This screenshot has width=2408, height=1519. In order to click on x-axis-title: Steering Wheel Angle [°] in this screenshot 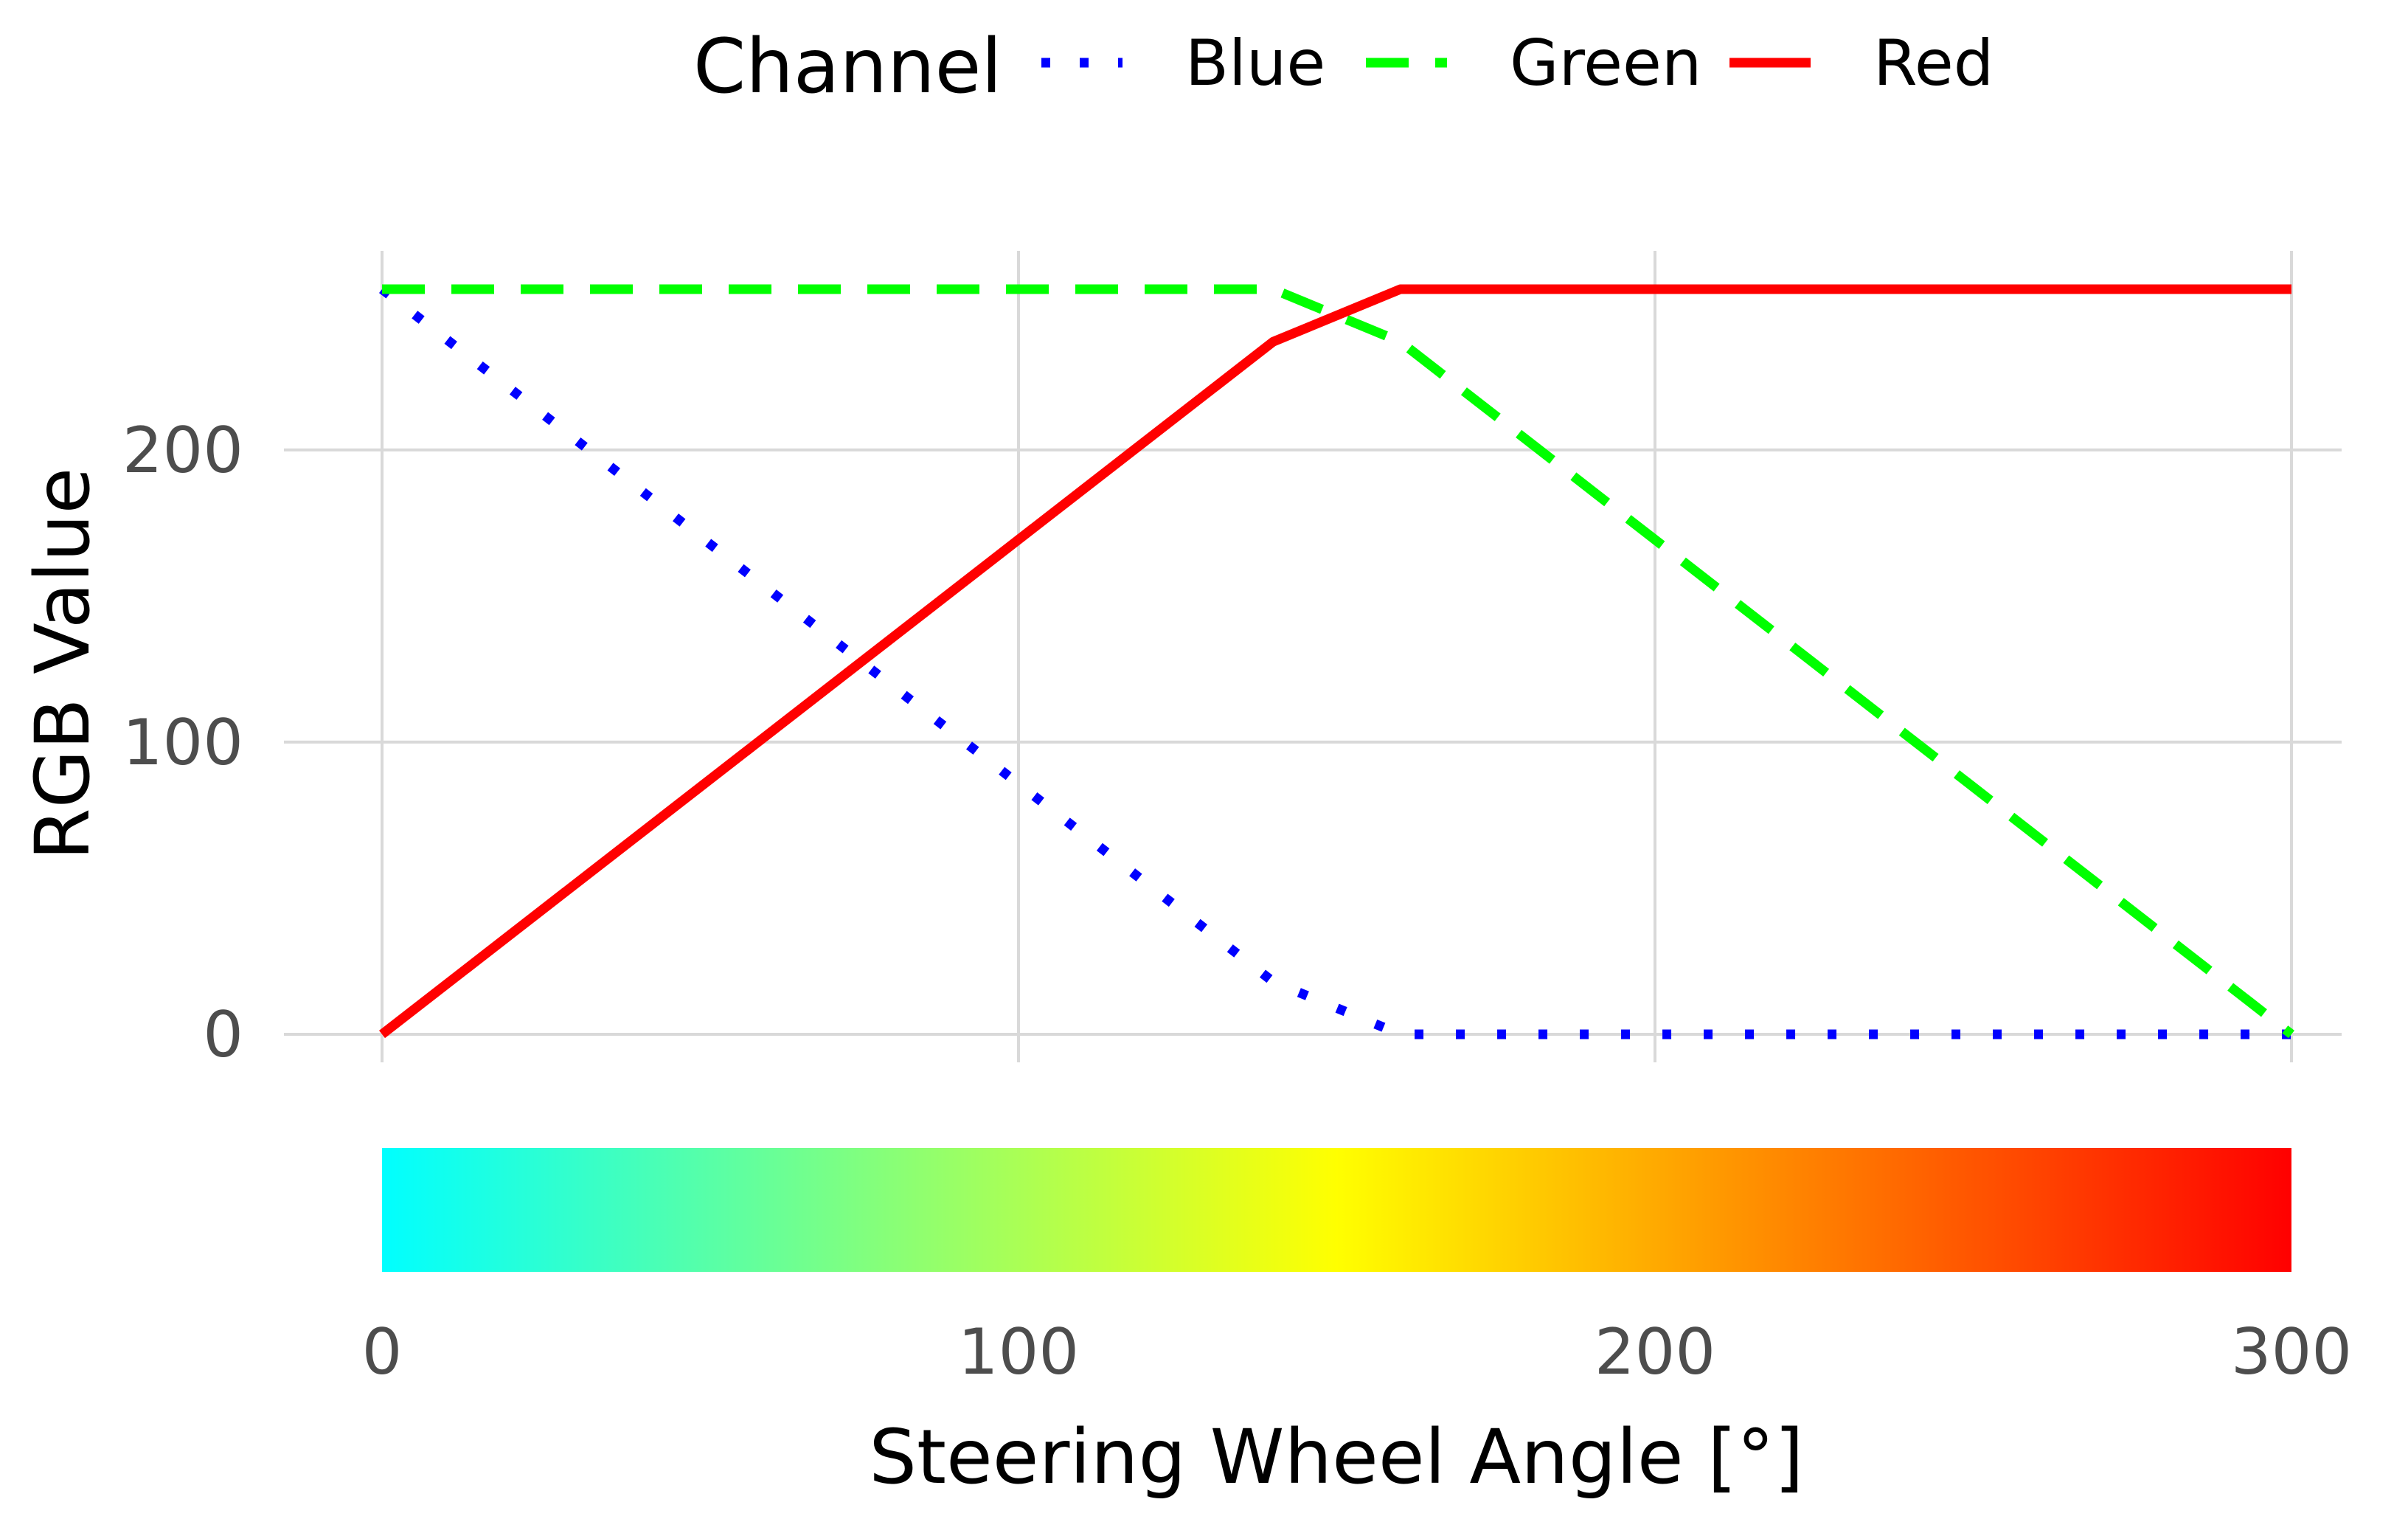, I will do `click(1336, 1457)`.